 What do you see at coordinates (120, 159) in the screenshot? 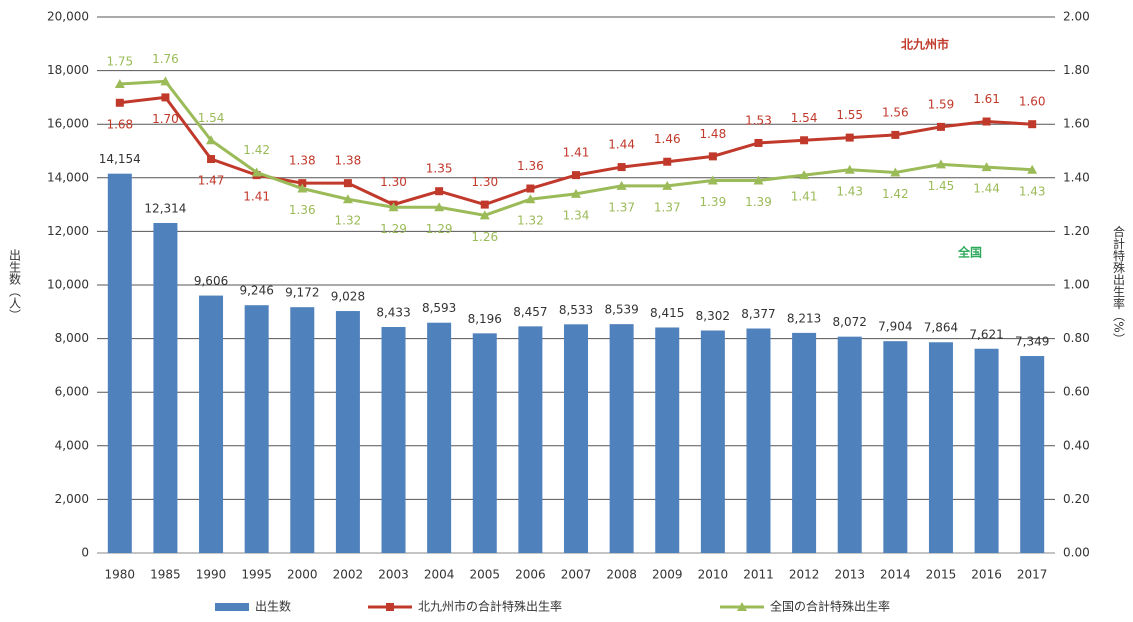
I see `bar-value-label: 14,154` at bounding box center [120, 159].